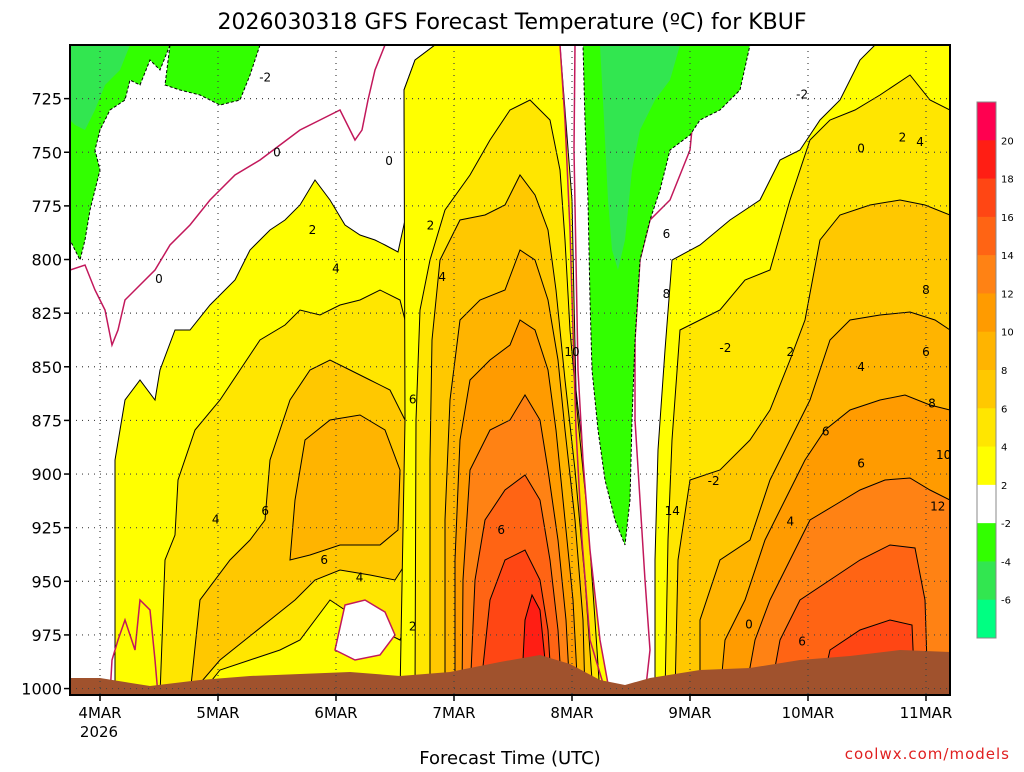 The height and width of the screenshot is (772, 1024). What do you see at coordinates (365, 630) in the screenshot?
I see `fill-region-warm-pocket` at bounding box center [365, 630].